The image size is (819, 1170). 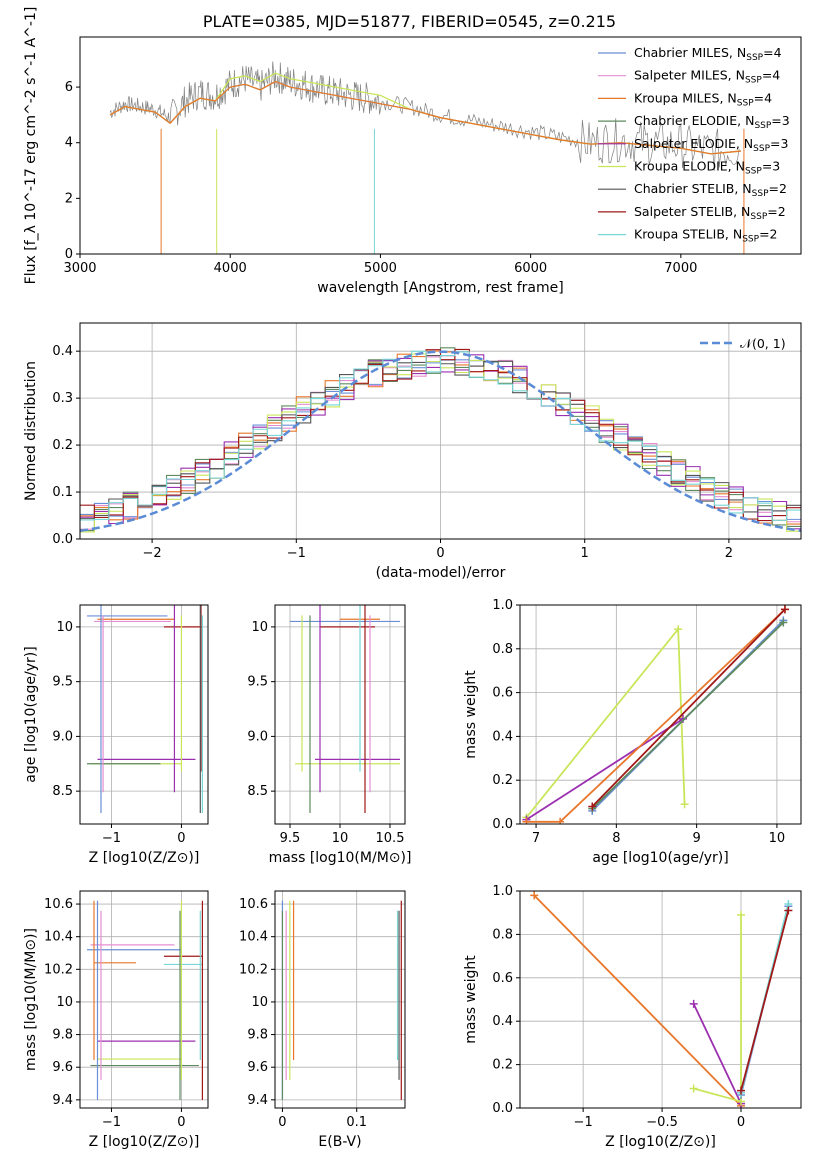 I want to click on x-axis-label: Z [log10(Z/Z⊙)], so click(x=144, y=1142).